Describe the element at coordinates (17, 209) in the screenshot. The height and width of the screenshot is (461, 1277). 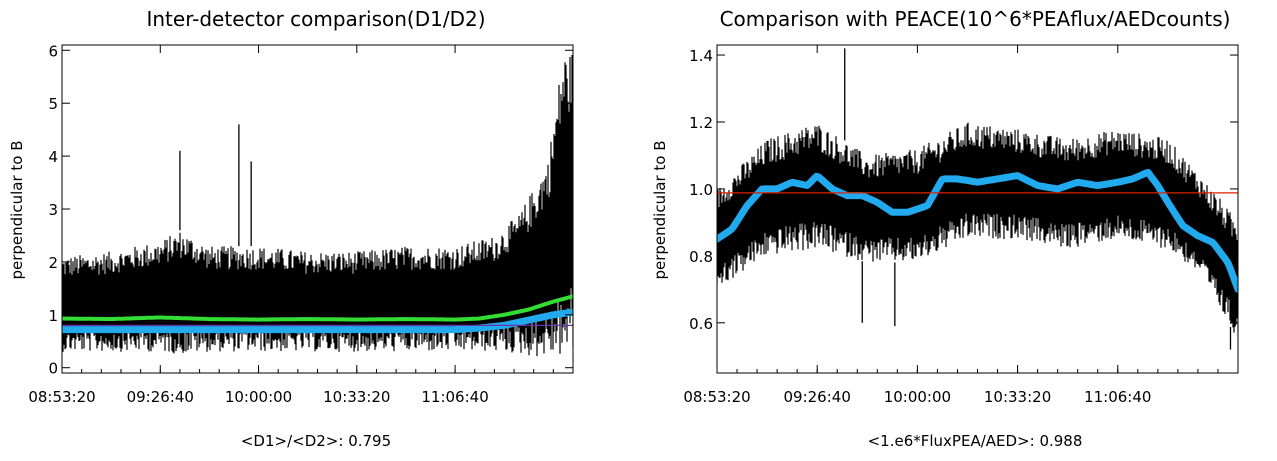
I see `left-chart-ylabel: perpendicular to B` at that location.